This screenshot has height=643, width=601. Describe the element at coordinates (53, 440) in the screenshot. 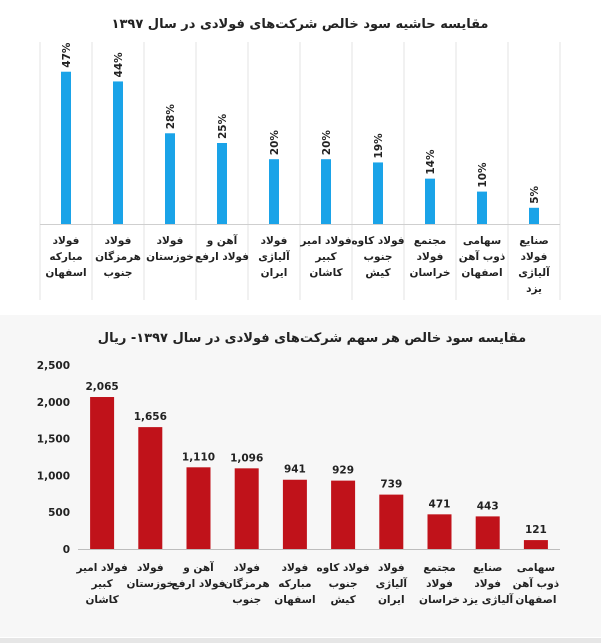

I see `y-tick-label: 1,500` at that location.